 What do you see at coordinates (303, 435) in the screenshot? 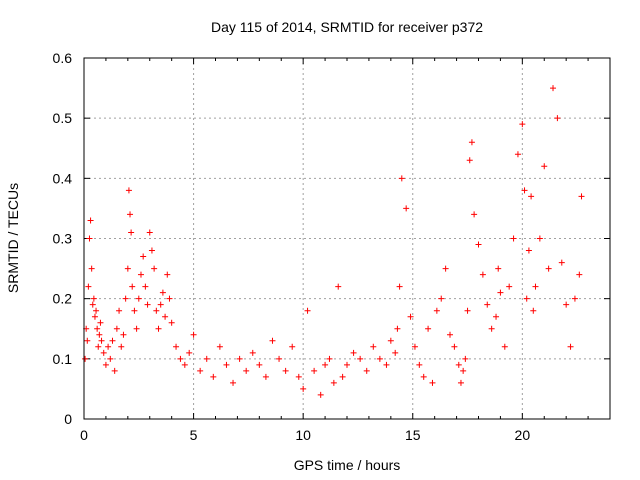
I see `x-tick-label: 10` at bounding box center [303, 435].